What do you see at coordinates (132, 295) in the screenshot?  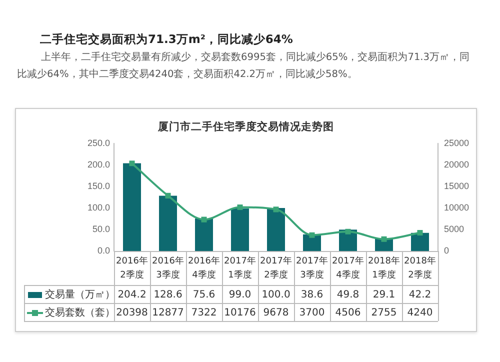 I see `data-label: 204.2` at bounding box center [132, 295].